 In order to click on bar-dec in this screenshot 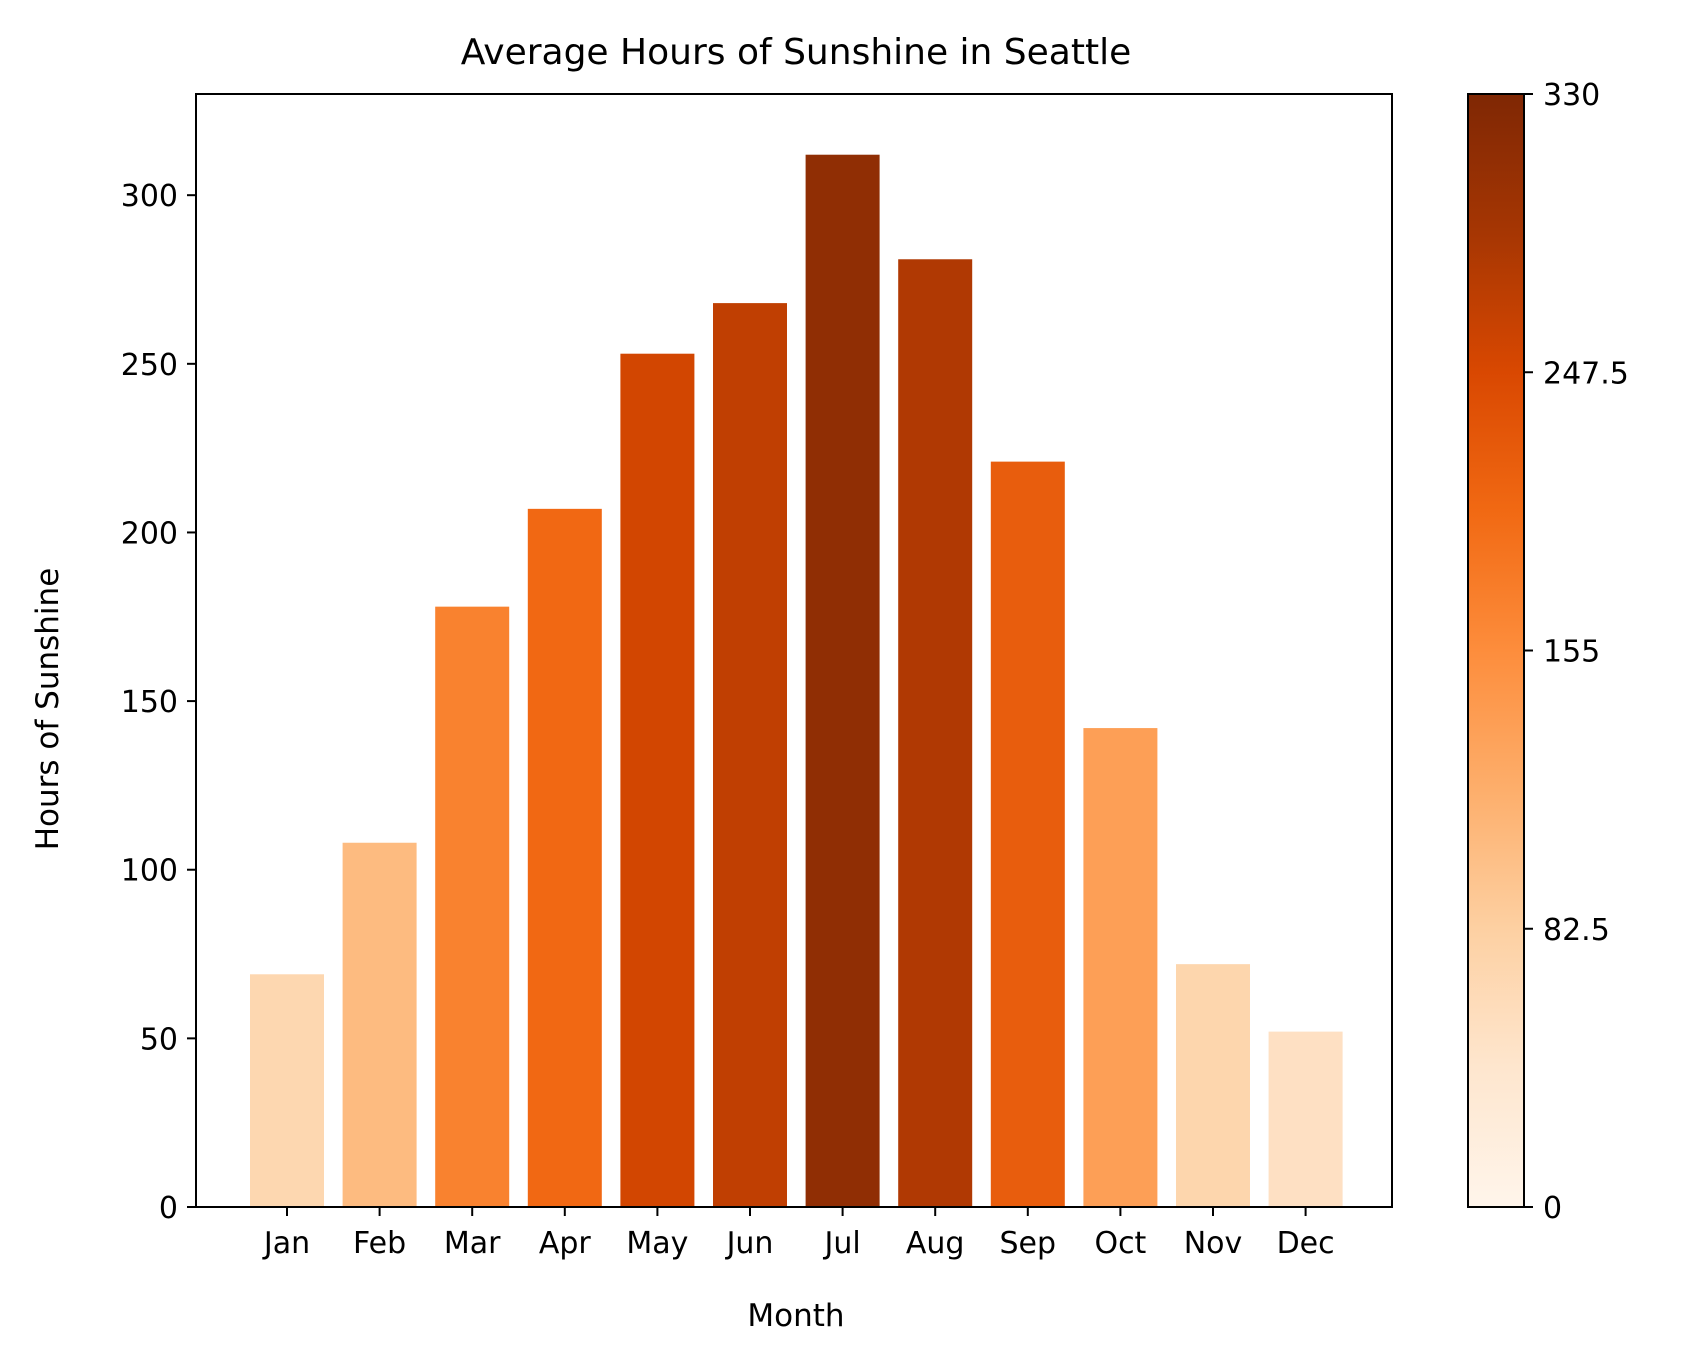, I will do `click(1305, 1119)`.